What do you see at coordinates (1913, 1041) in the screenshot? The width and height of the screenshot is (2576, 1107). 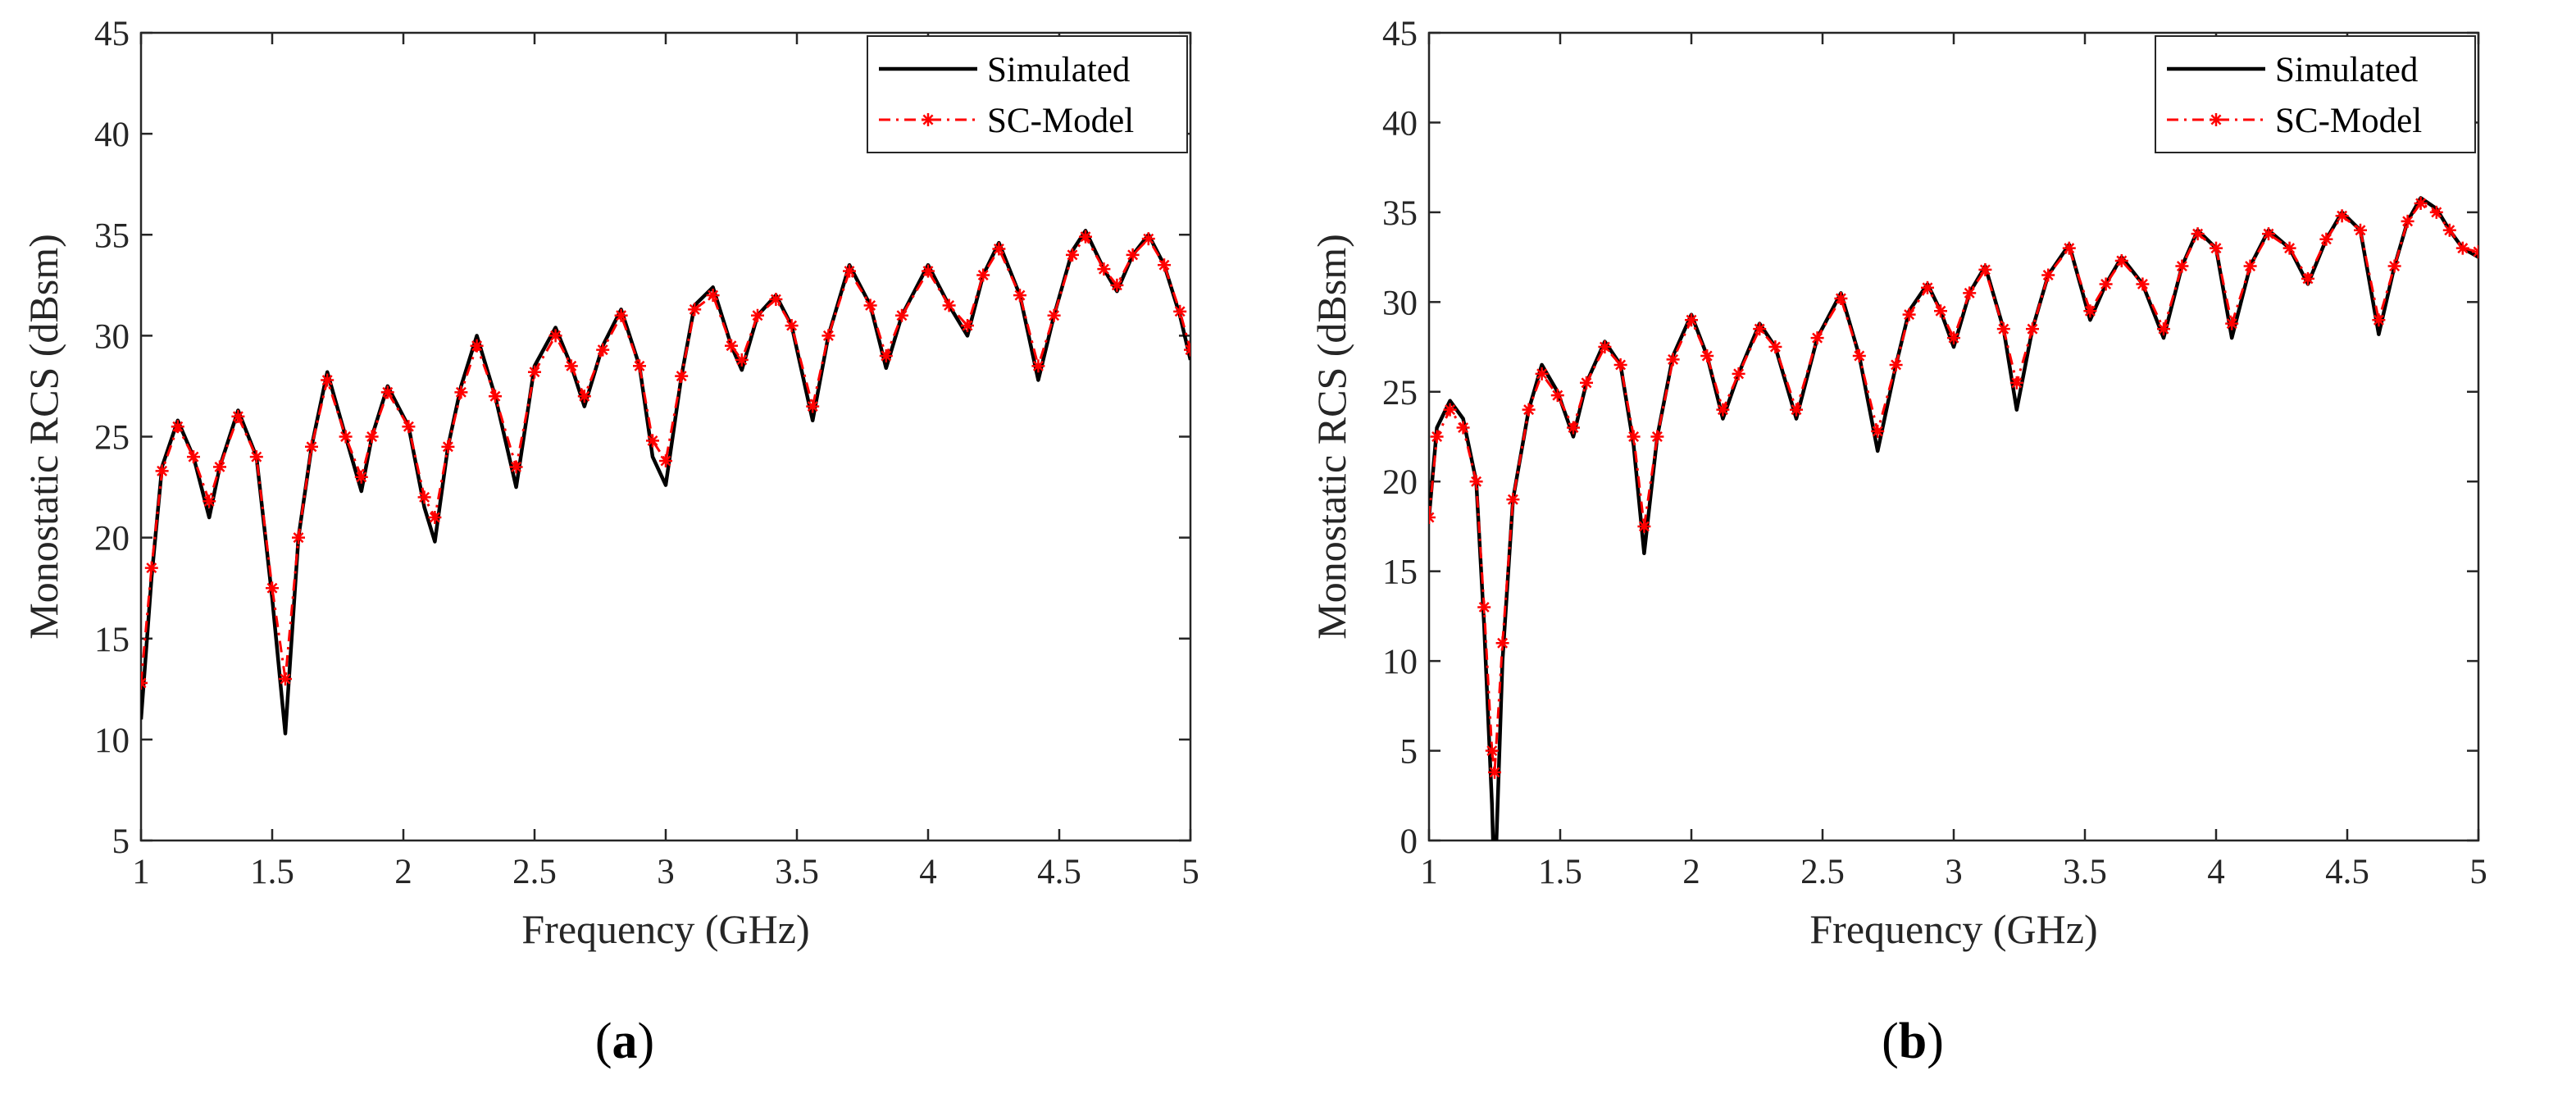 I see `figure-caption: (b)` at bounding box center [1913, 1041].